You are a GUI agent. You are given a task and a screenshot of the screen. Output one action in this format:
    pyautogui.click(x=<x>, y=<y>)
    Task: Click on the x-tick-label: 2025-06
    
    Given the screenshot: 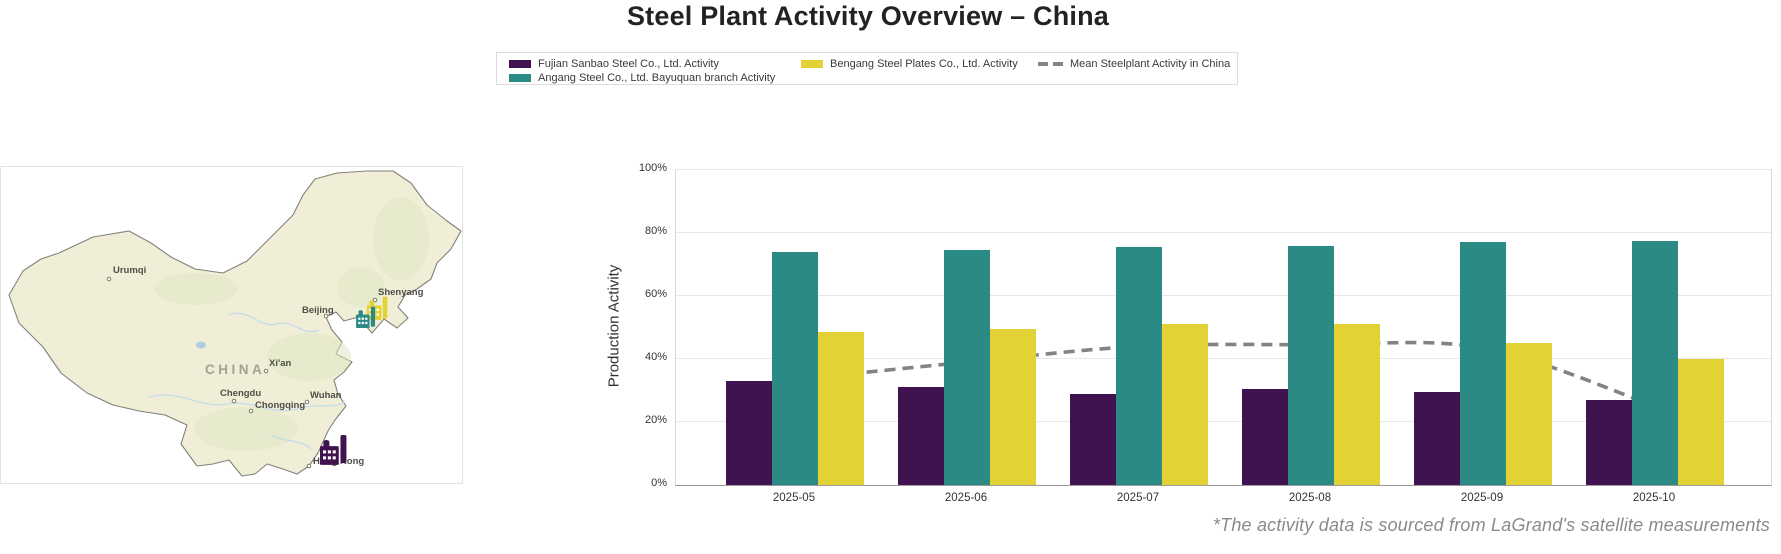 What is the action you would take?
    pyautogui.click(x=966, y=498)
    